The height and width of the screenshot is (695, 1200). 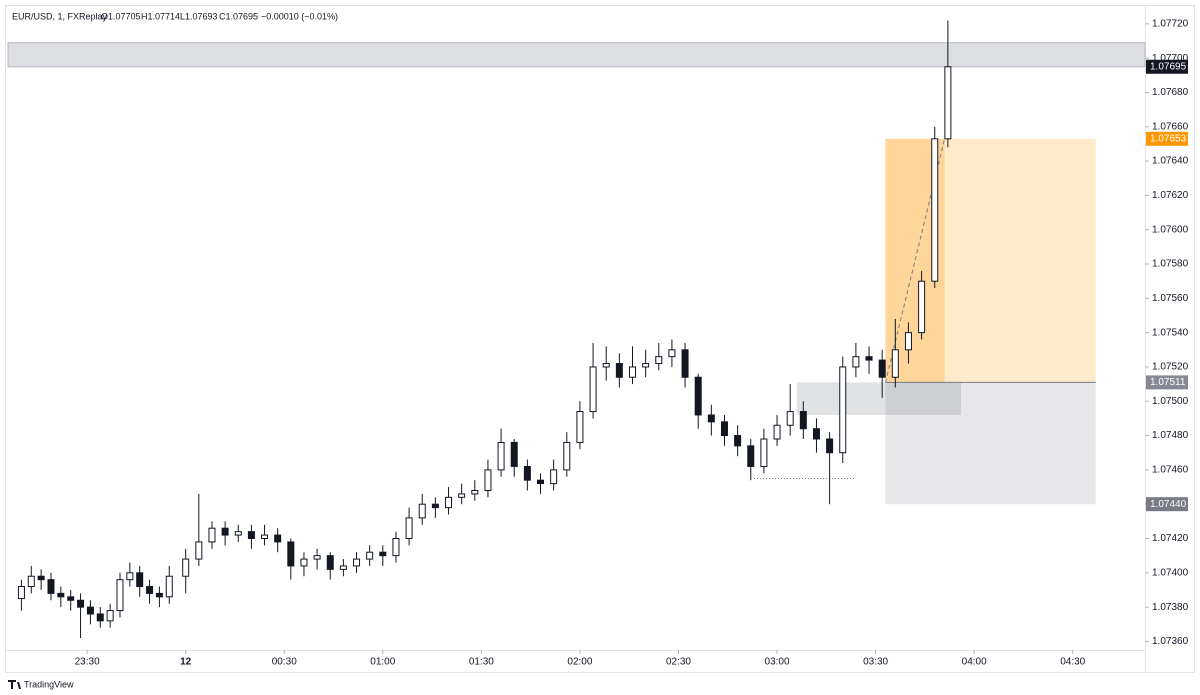 What do you see at coordinates (579, 662) in the screenshot?
I see `x-tick-label: 02:00` at bounding box center [579, 662].